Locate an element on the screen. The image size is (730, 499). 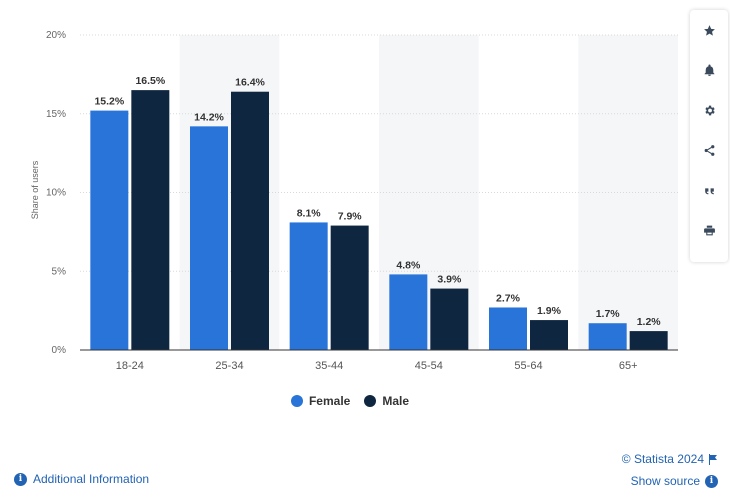
data-label: 1.7% is located at coordinates (608, 314).